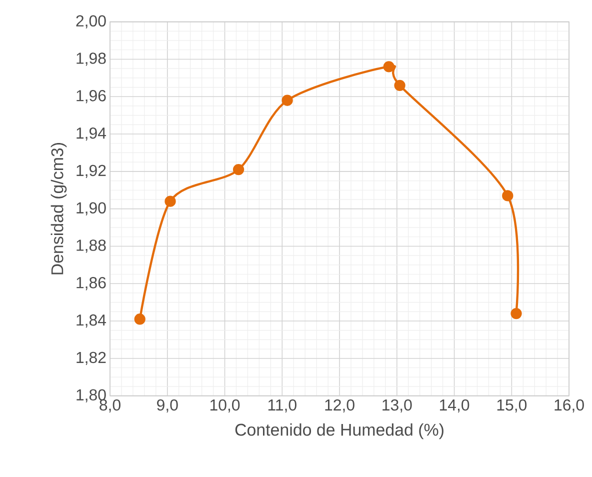  Describe the element at coordinates (91, 209) in the screenshot. I see `y-tick-label: 1,90` at that location.